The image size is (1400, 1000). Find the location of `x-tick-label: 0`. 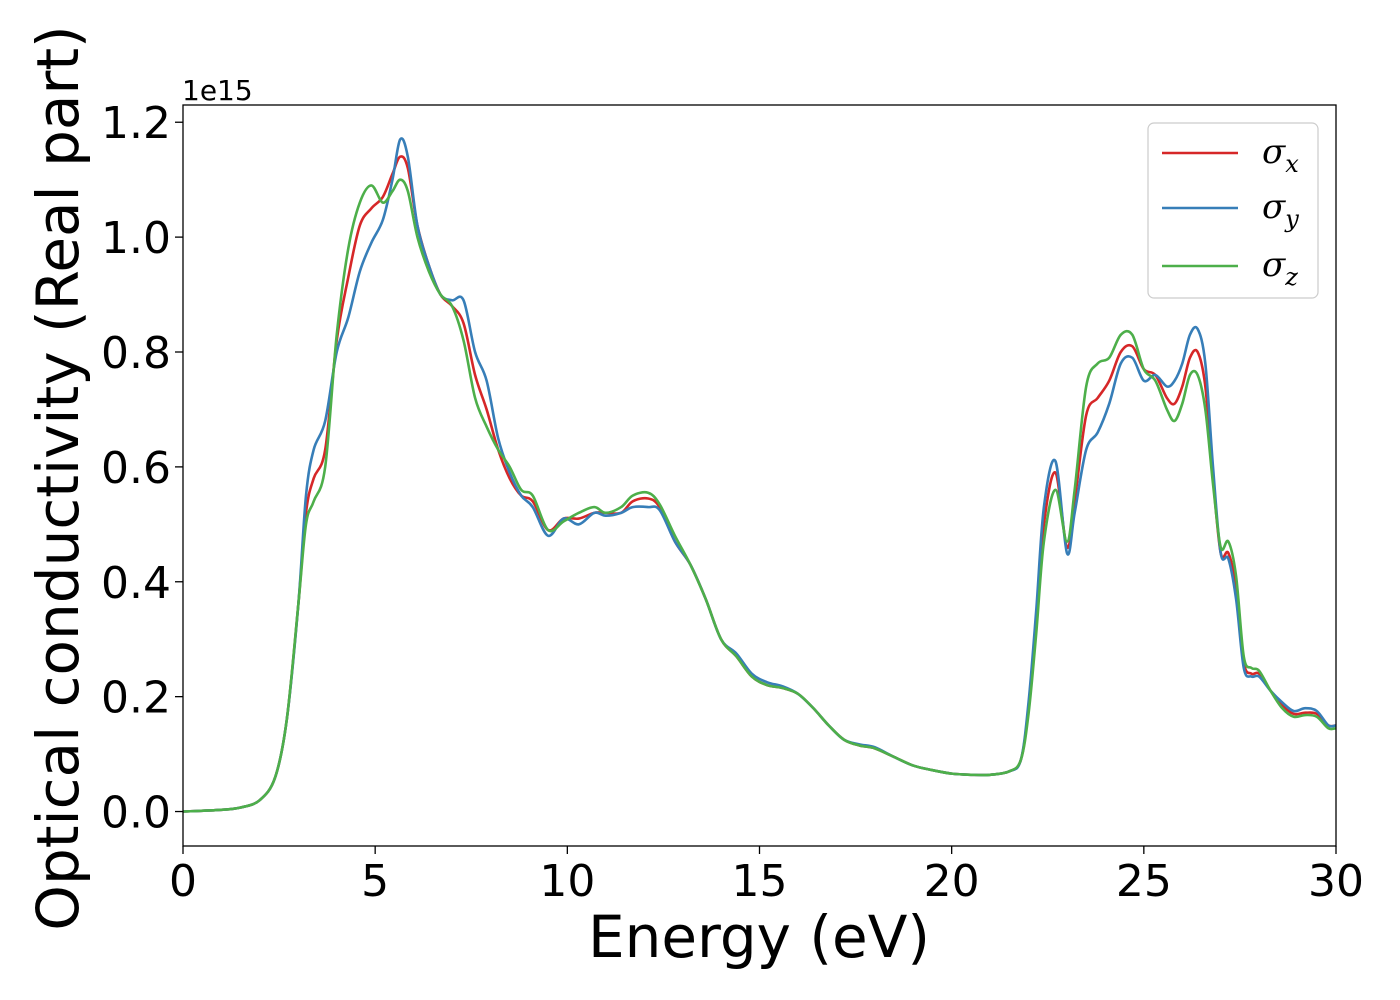

x-tick-label: 0 is located at coordinates (183, 881).